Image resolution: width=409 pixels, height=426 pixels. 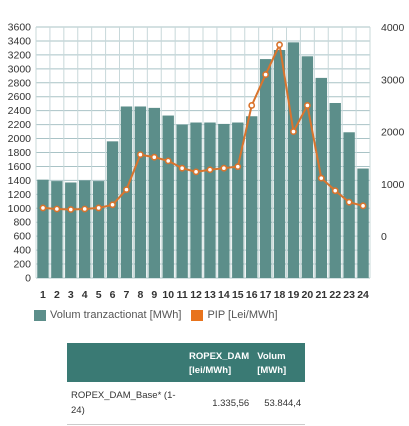 I want to click on x-tick-label: 20, so click(x=308, y=295).